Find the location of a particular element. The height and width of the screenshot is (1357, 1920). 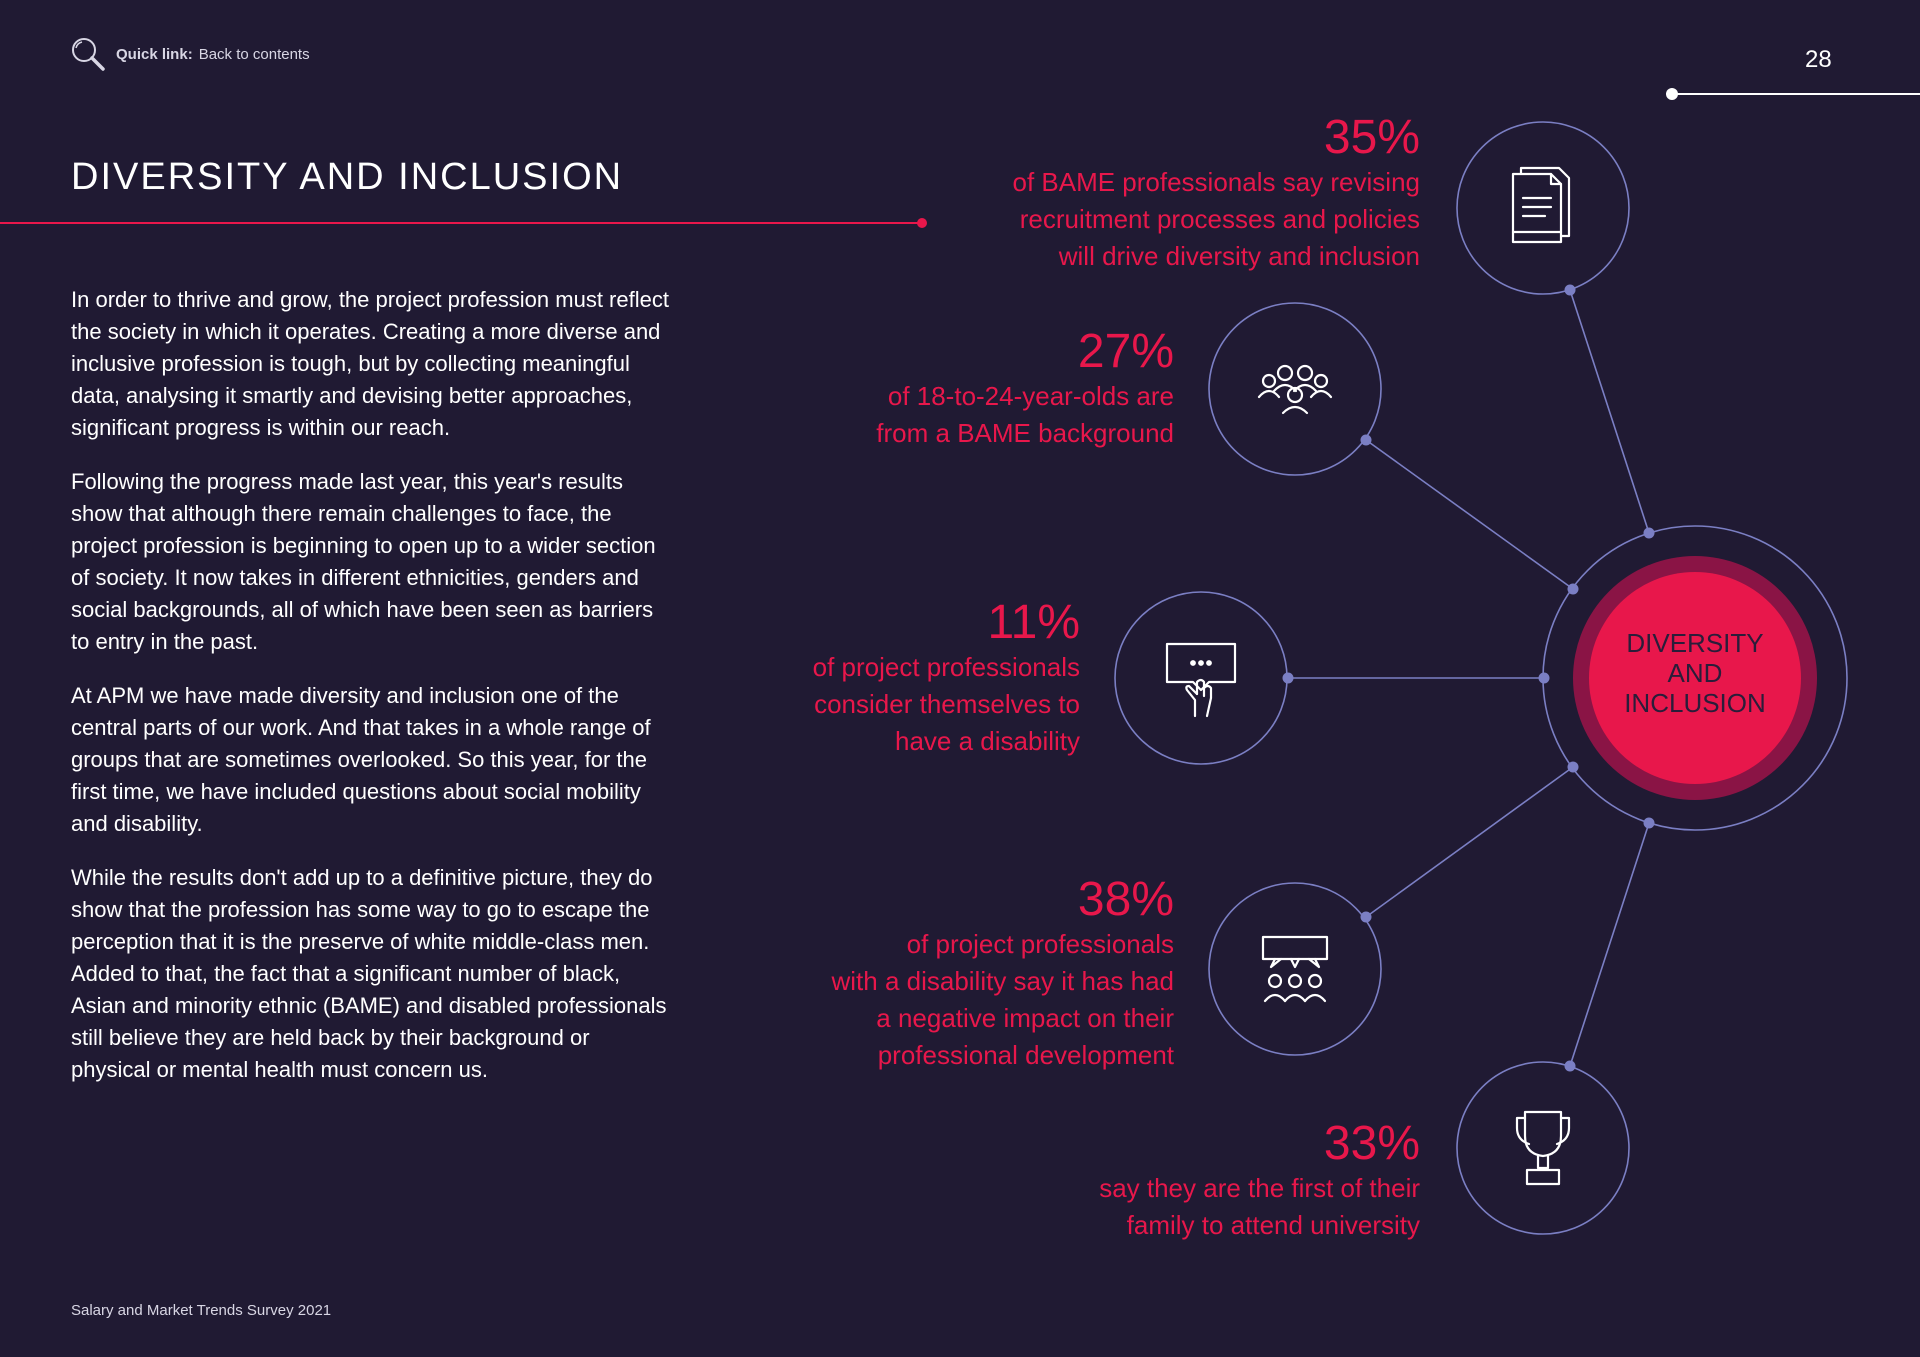

page-number: 28 is located at coordinates (1818, 59).